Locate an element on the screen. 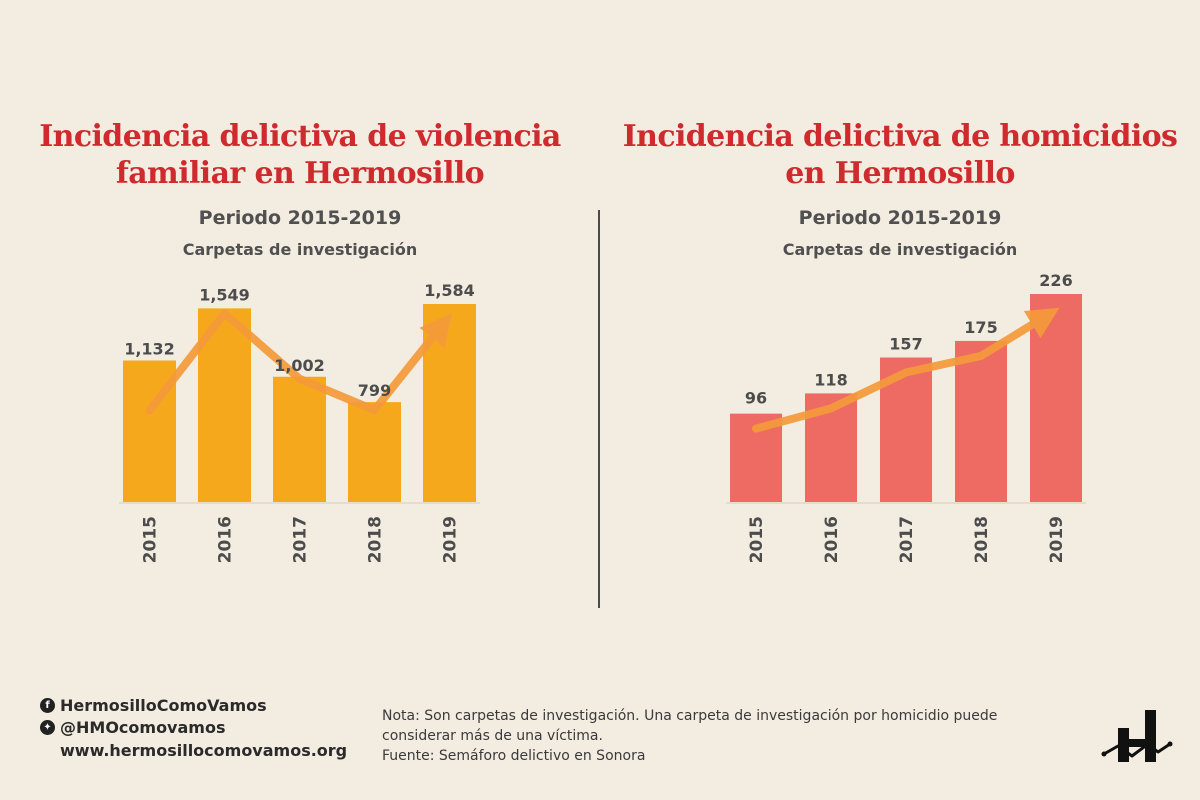  chart-title-line: Incidencia delictiva de violencia is located at coordinates (300, 136).